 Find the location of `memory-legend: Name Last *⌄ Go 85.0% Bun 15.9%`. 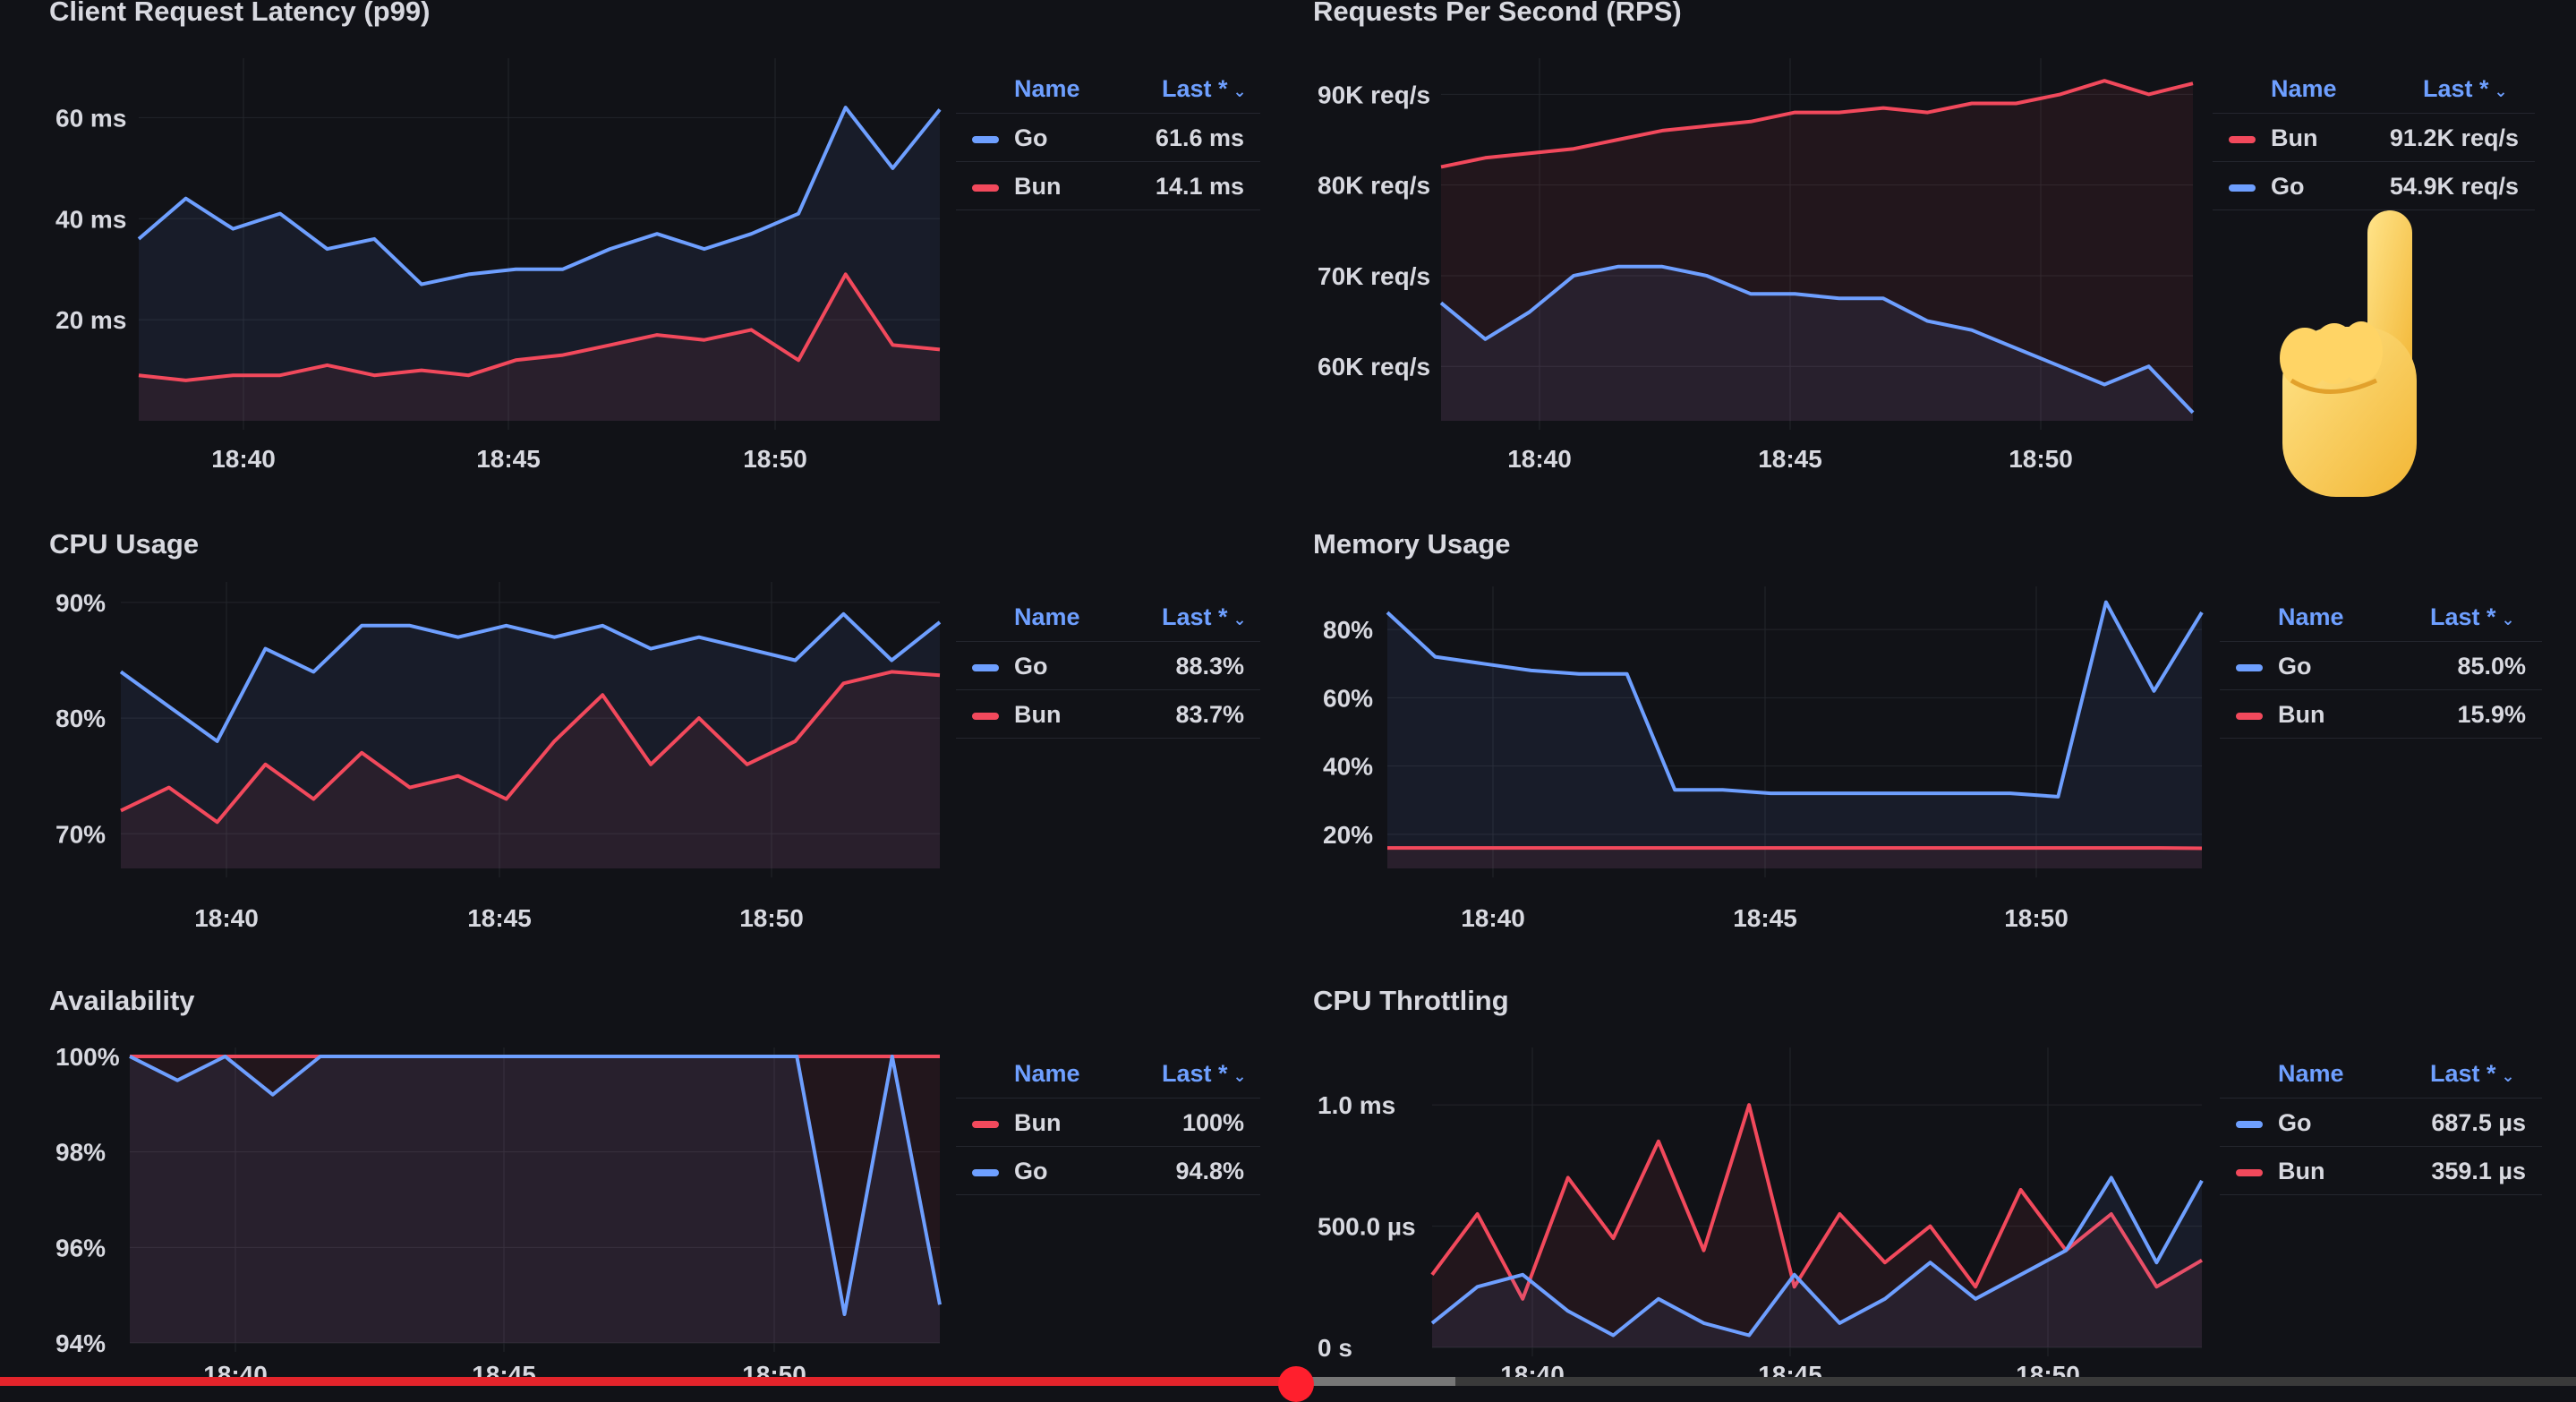

memory-legend: Name Last *⌄ Go 85.0% Bun 15.9% is located at coordinates (2381, 662).